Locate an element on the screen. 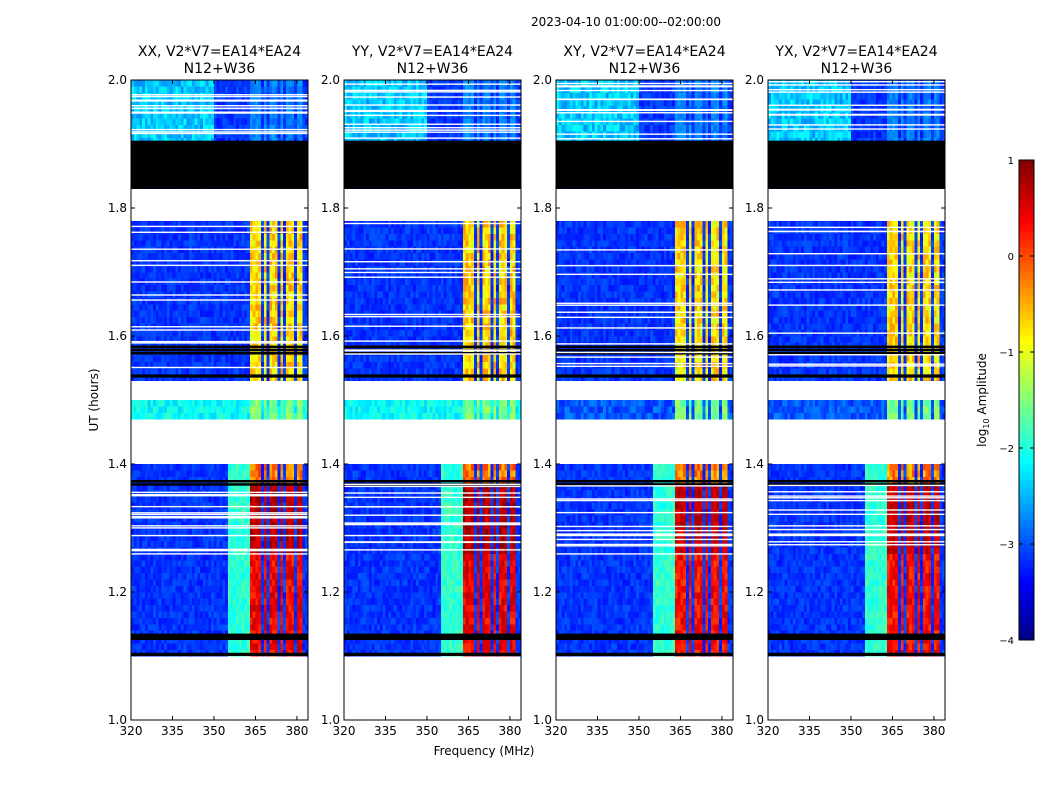  flagged-stripe is located at coordinates (219, 183).